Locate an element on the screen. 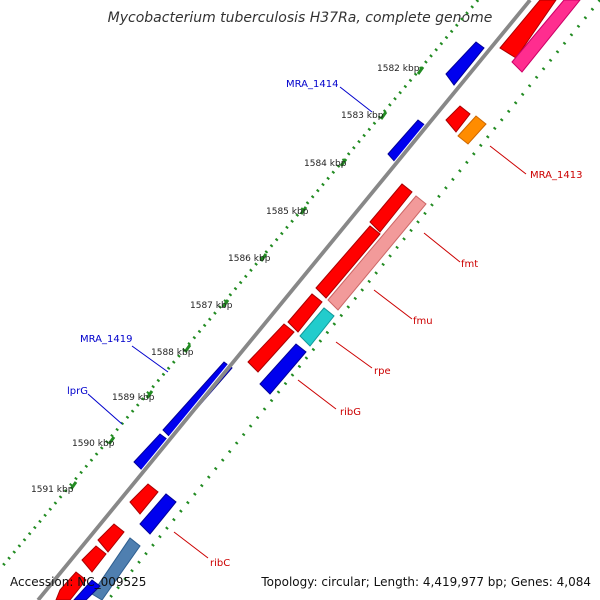 This screenshot has height=600, width=600. accession-text: Accession: NC_009525 is located at coordinates (78, 582).